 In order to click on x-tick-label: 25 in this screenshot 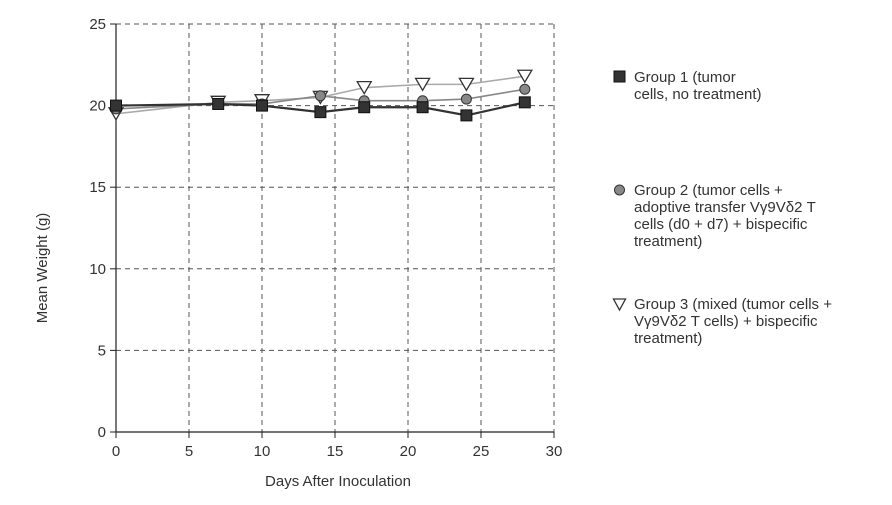, I will do `click(481, 451)`.